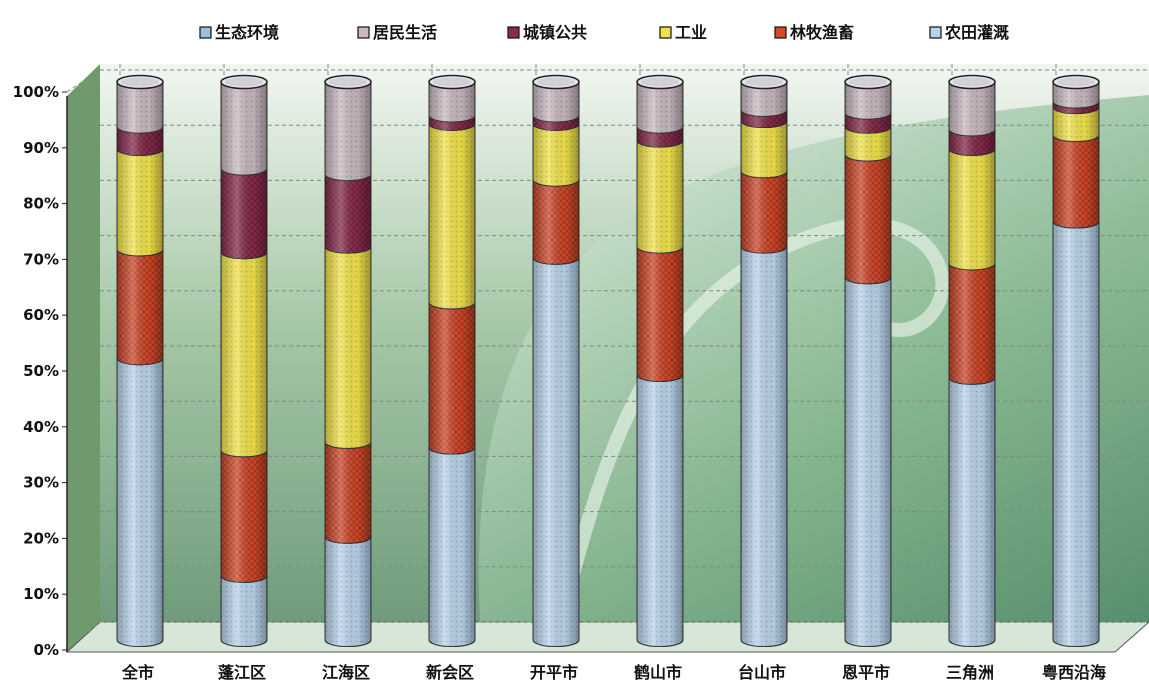  Describe the element at coordinates (554, 672) in the screenshot. I see `x-tick-label: 开平市` at that location.